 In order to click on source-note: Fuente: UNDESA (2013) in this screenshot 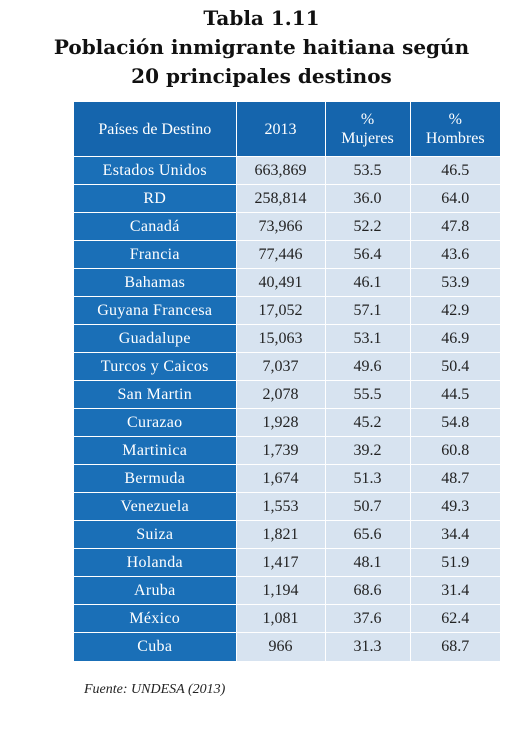, I will do `click(155, 689)`.